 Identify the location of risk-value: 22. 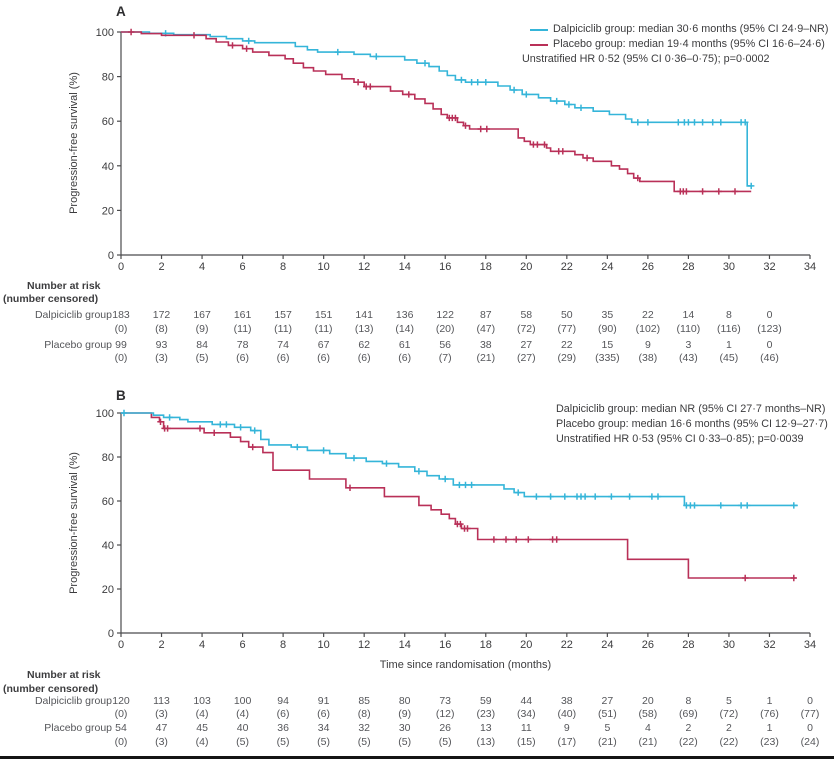
(648, 315).